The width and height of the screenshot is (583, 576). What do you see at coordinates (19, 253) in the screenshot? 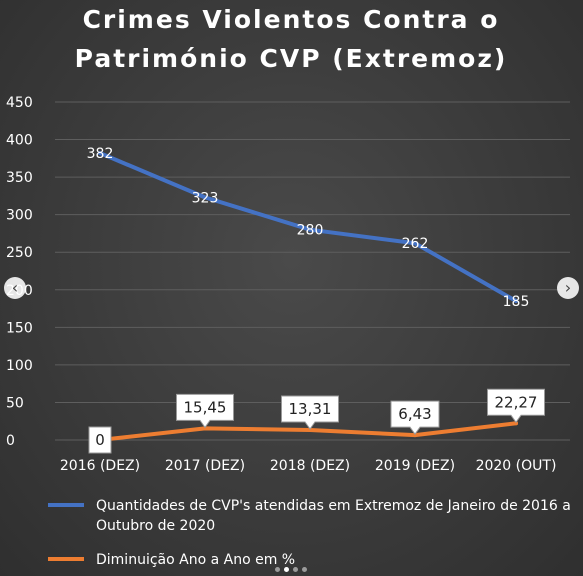
I see `y-tick-label: 250` at bounding box center [19, 253].